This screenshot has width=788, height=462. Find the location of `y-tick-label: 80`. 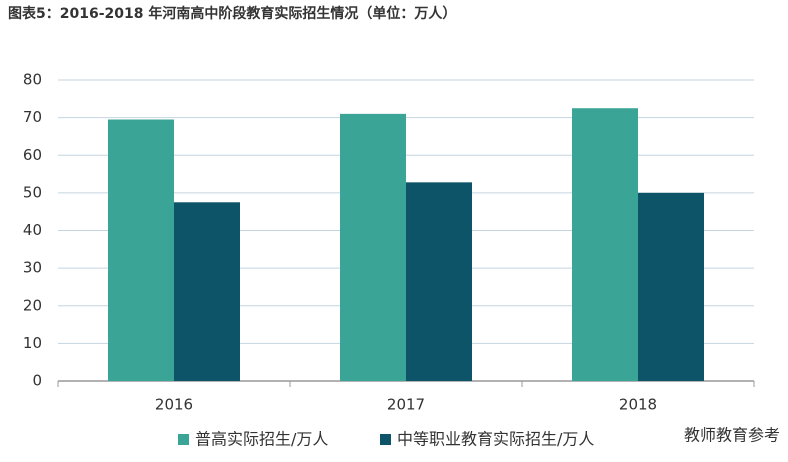

y-tick-label: 80 is located at coordinates (32, 80).